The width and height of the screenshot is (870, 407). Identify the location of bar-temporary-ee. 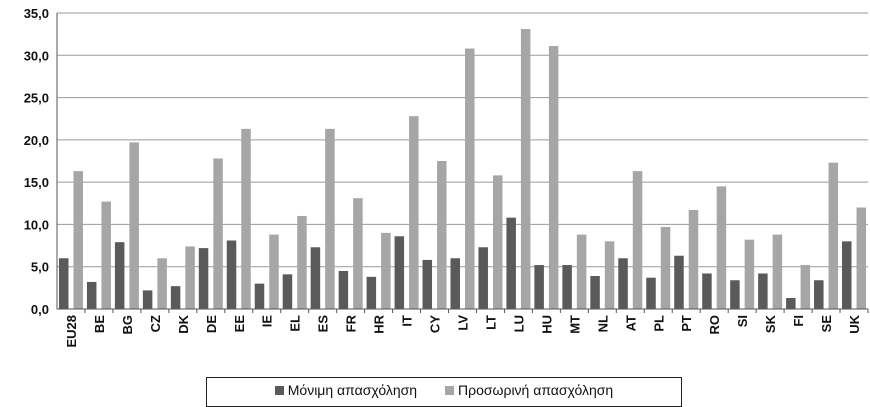
(246, 218).